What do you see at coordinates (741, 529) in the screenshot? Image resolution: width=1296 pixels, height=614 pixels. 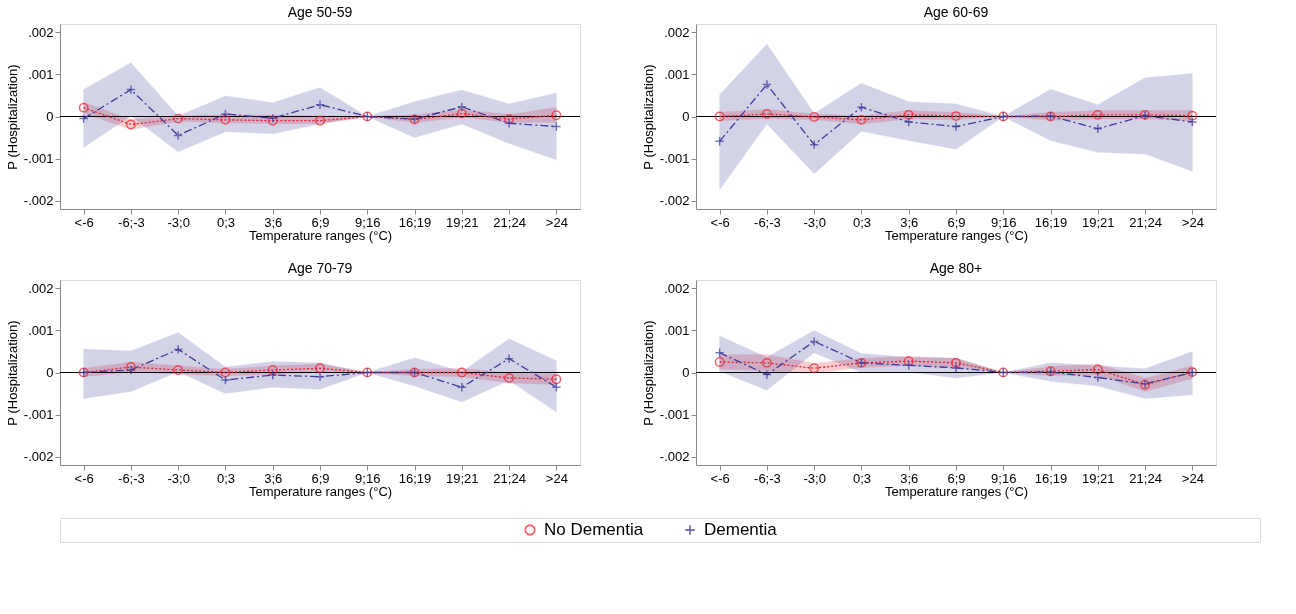 I see `legend-label: Dementia` at bounding box center [741, 529].